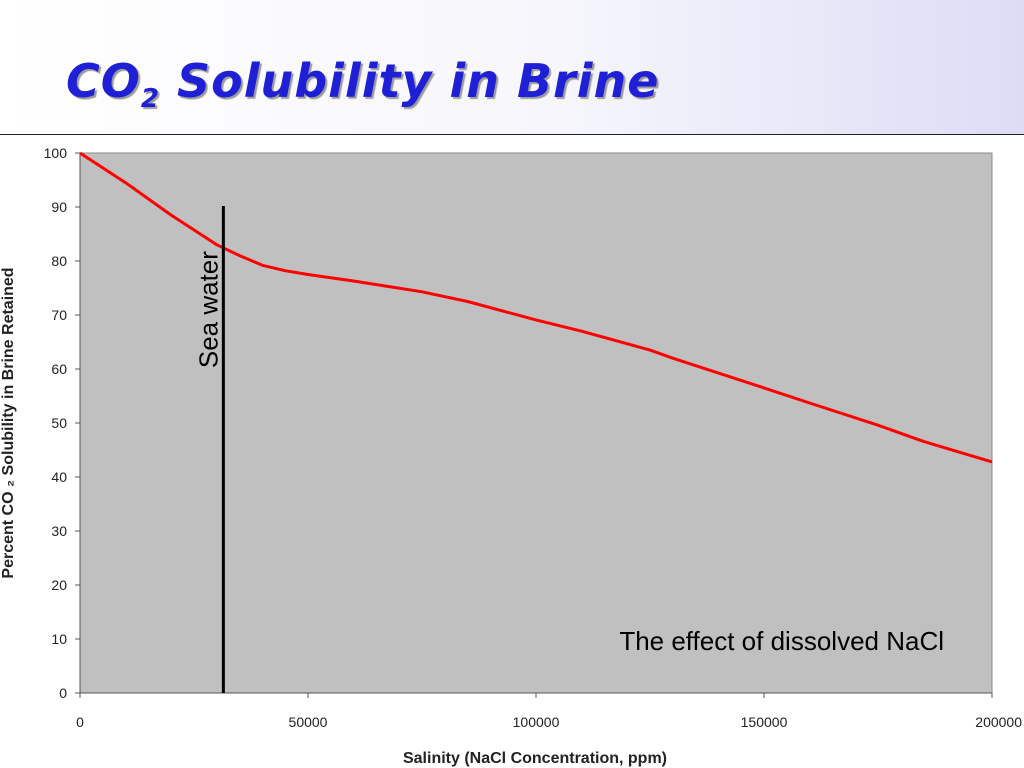  What do you see at coordinates (56, 153) in the screenshot?
I see `y-tick-label: 100` at bounding box center [56, 153].